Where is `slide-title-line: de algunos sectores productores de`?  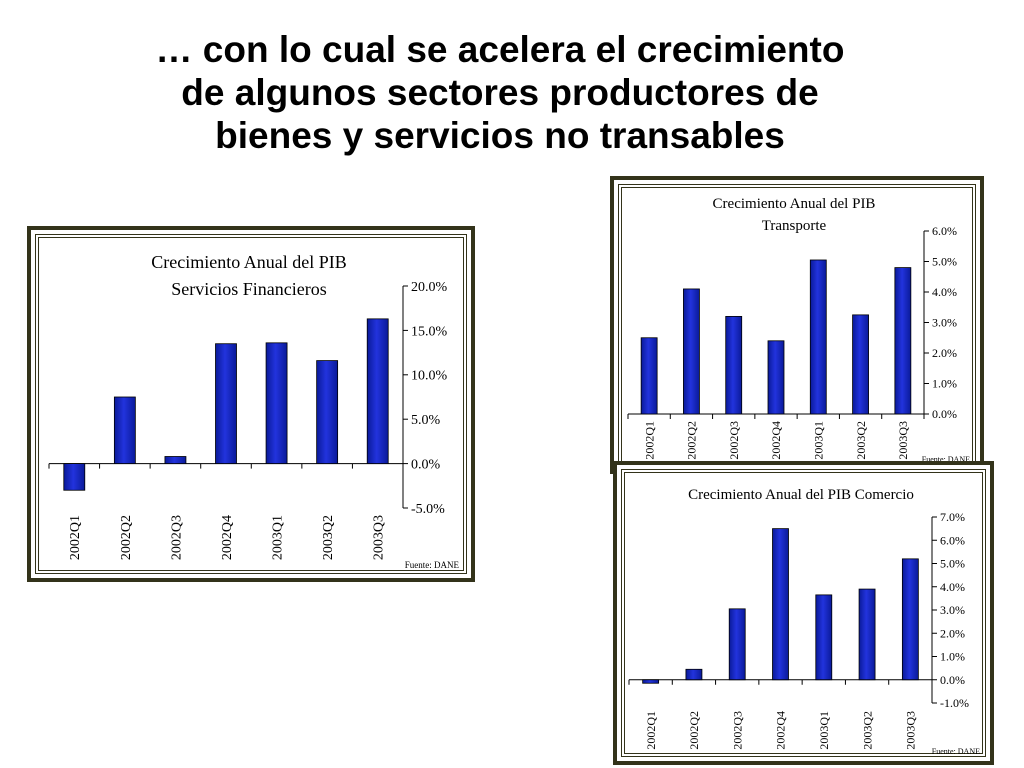
slide-title-line: de algunos sectores productores de is located at coordinates (500, 92).